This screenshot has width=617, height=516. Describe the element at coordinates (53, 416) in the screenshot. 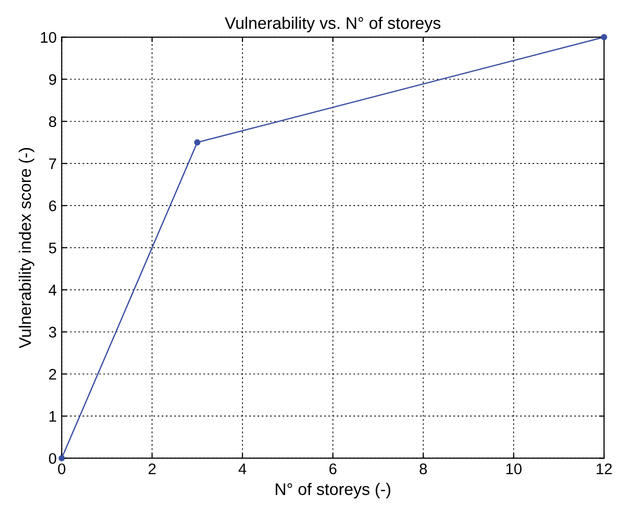

I see `y-tick-label: 1` at that location.